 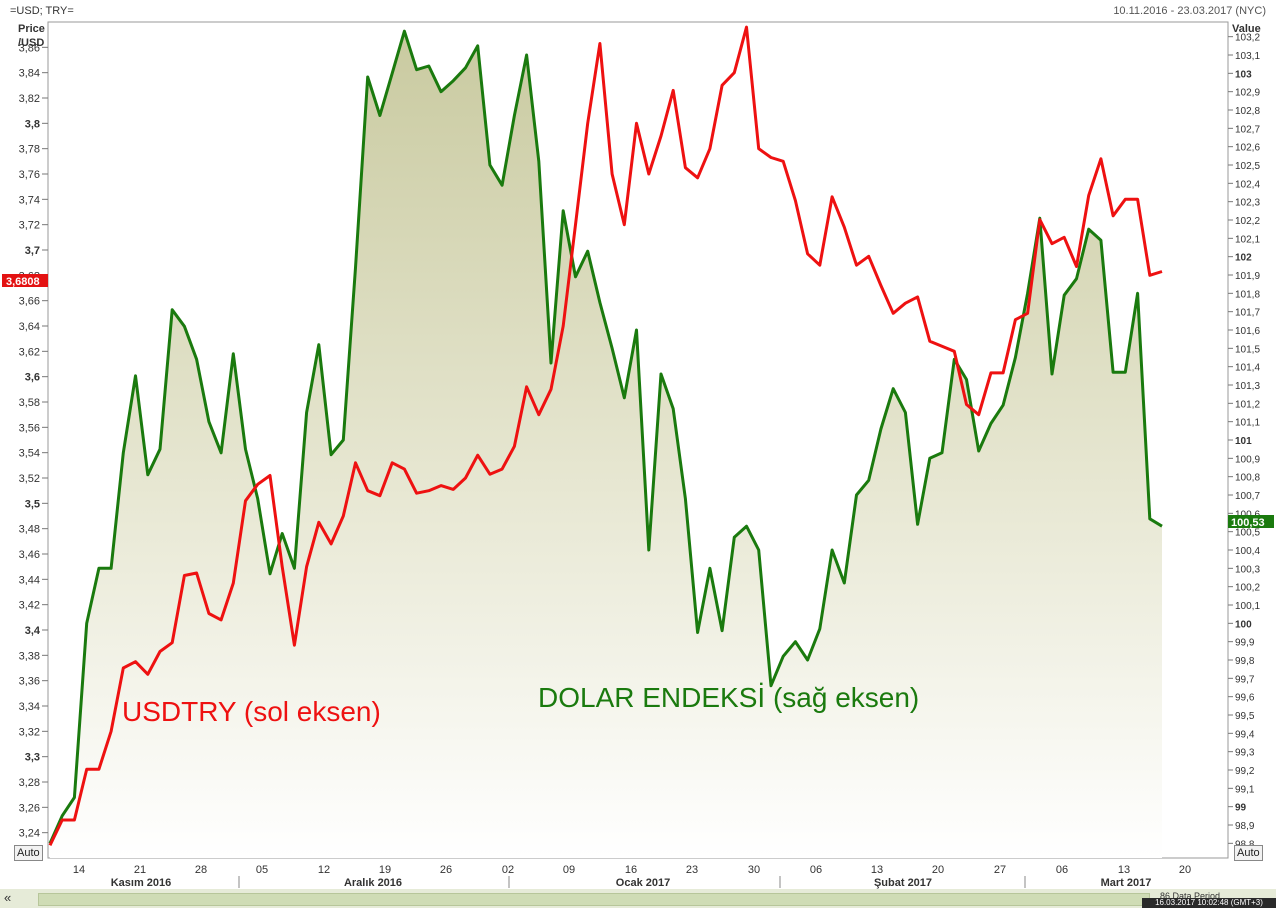 I want to click on left-axis-tick-label: 3,4, so click(x=33, y=631).